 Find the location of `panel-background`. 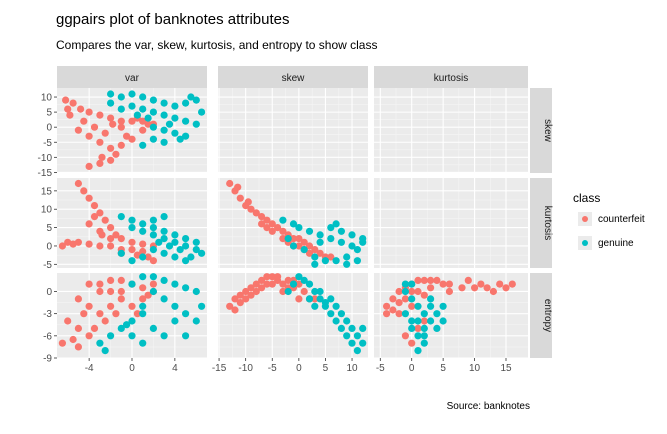

panel-background is located at coordinates (451, 130).